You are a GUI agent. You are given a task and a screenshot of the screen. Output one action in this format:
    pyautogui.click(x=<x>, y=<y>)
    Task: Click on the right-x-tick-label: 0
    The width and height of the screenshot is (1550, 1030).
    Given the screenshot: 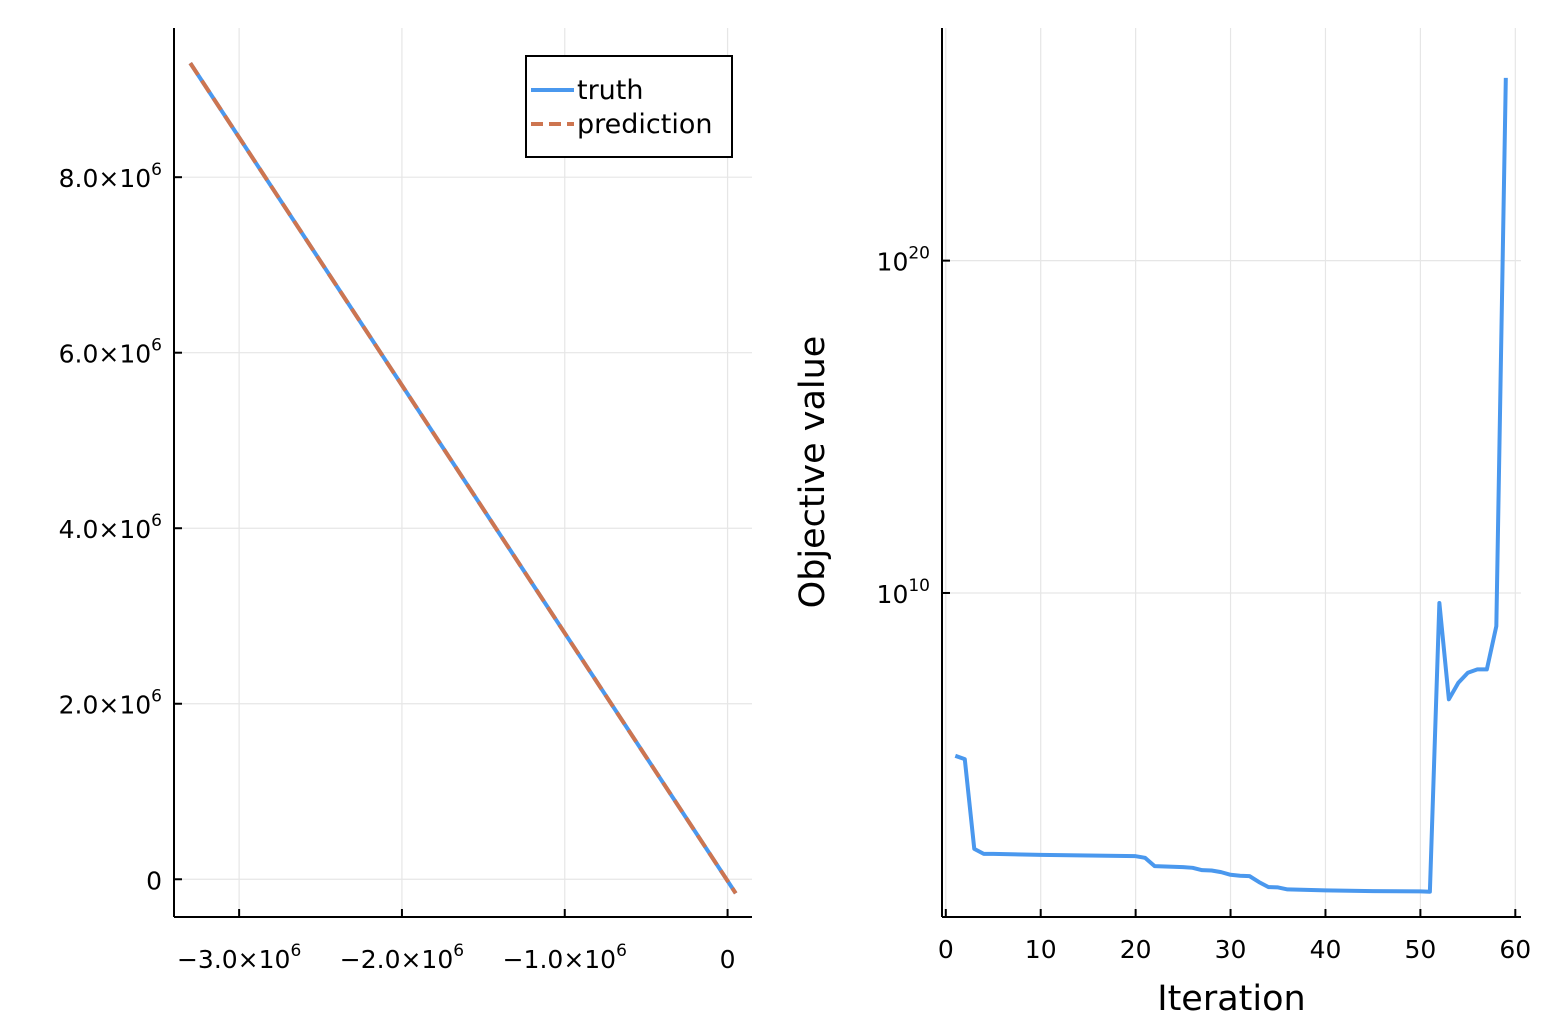 What is the action you would take?
    pyautogui.click(x=946, y=949)
    